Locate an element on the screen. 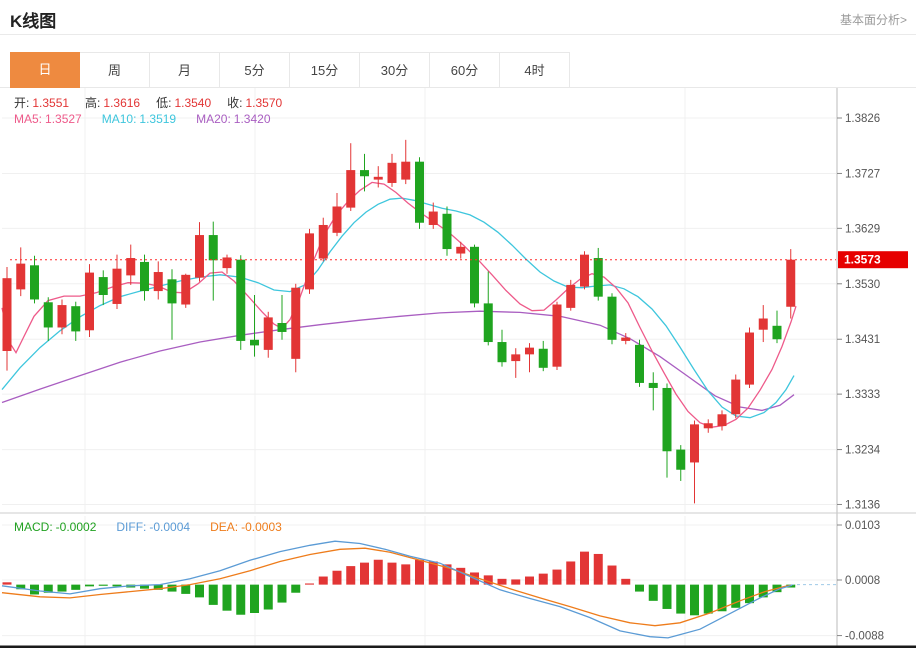  period-tab-5分: 5分 is located at coordinates (255, 70).